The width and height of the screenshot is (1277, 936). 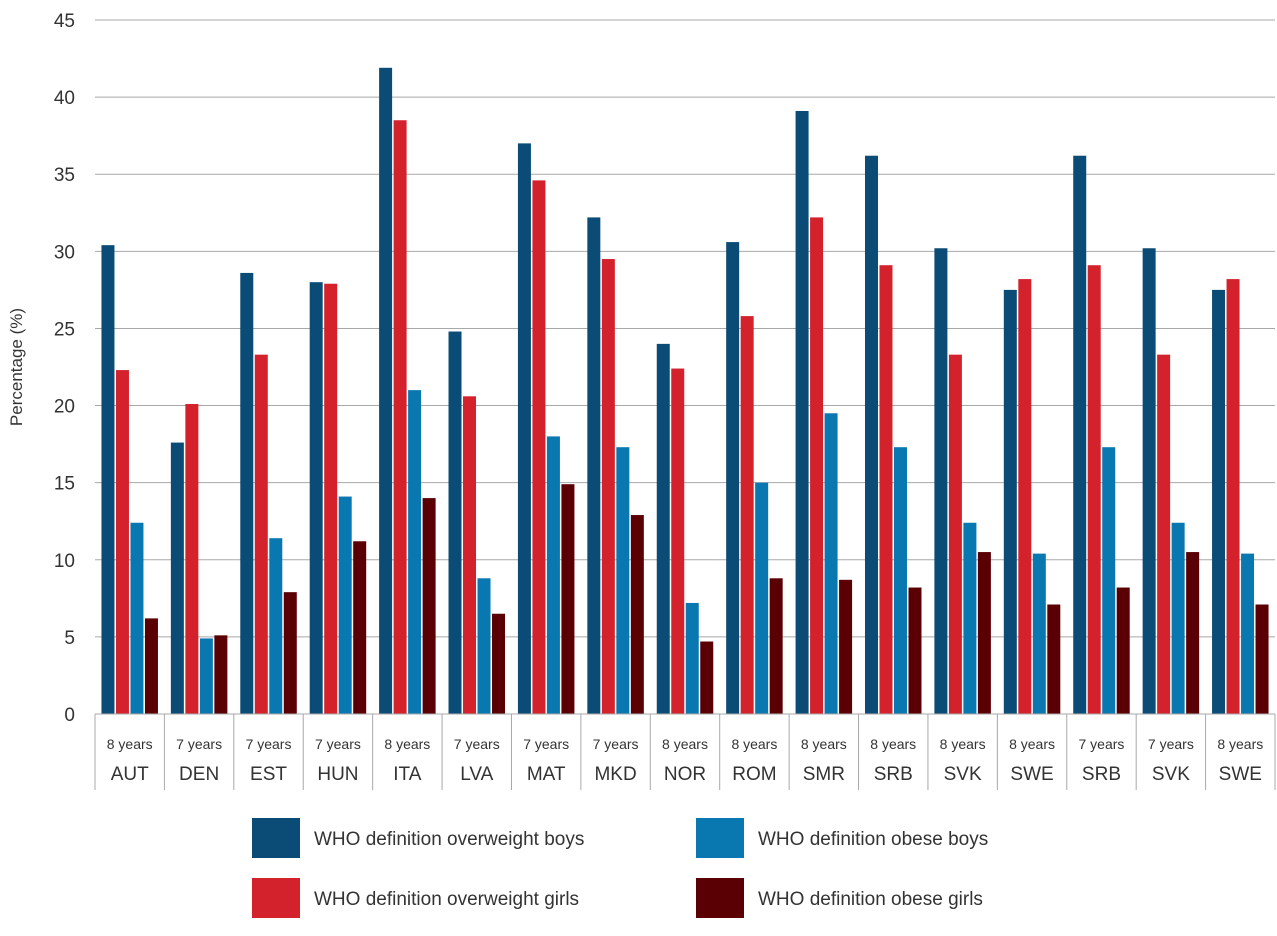 What do you see at coordinates (64, 329) in the screenshot?
I see `y-tick-label: 25` at bounding box center [64, 329].